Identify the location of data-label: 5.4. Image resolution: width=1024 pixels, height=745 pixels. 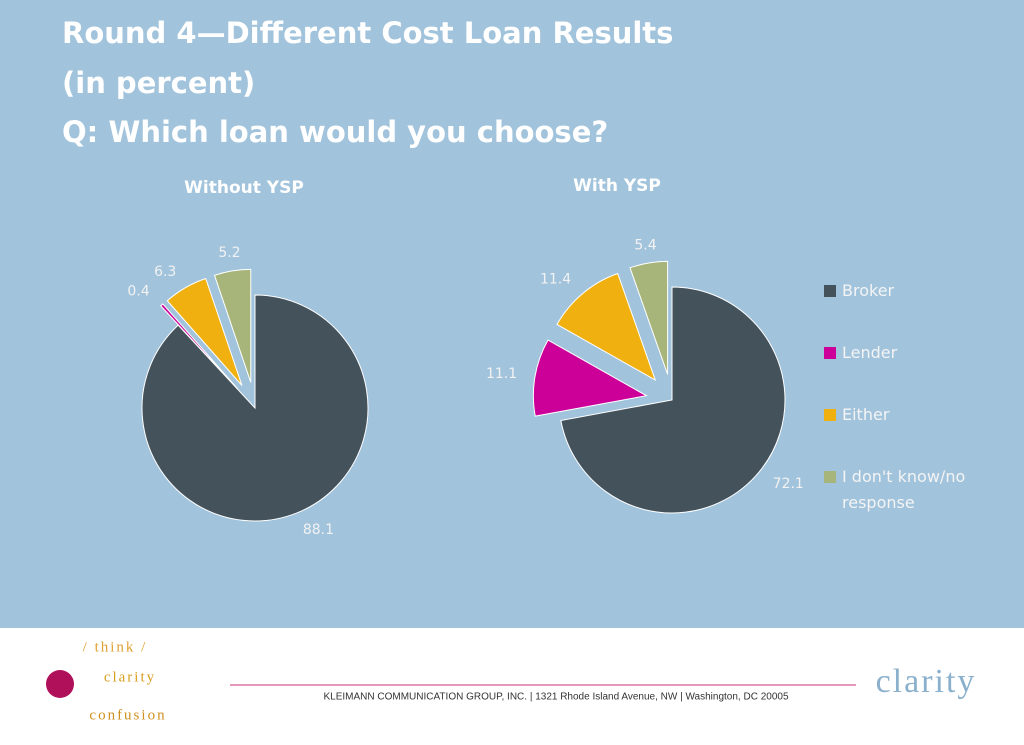
(645, 245).